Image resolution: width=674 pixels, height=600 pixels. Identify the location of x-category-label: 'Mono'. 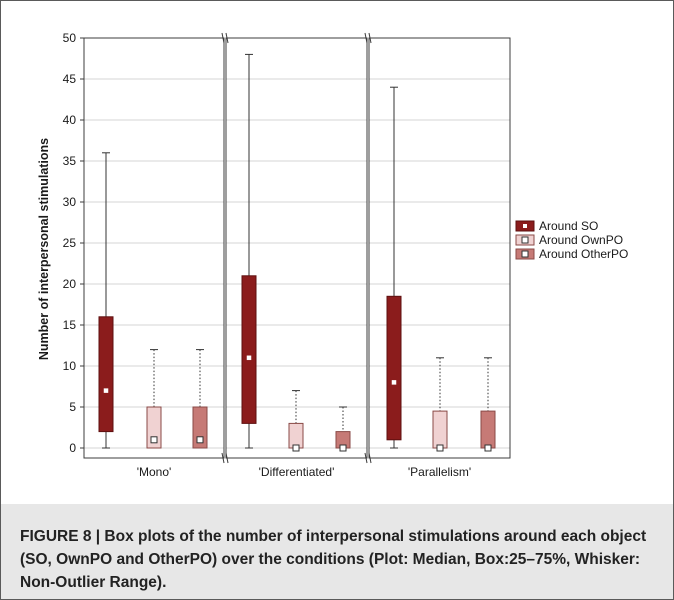
(154, 472).